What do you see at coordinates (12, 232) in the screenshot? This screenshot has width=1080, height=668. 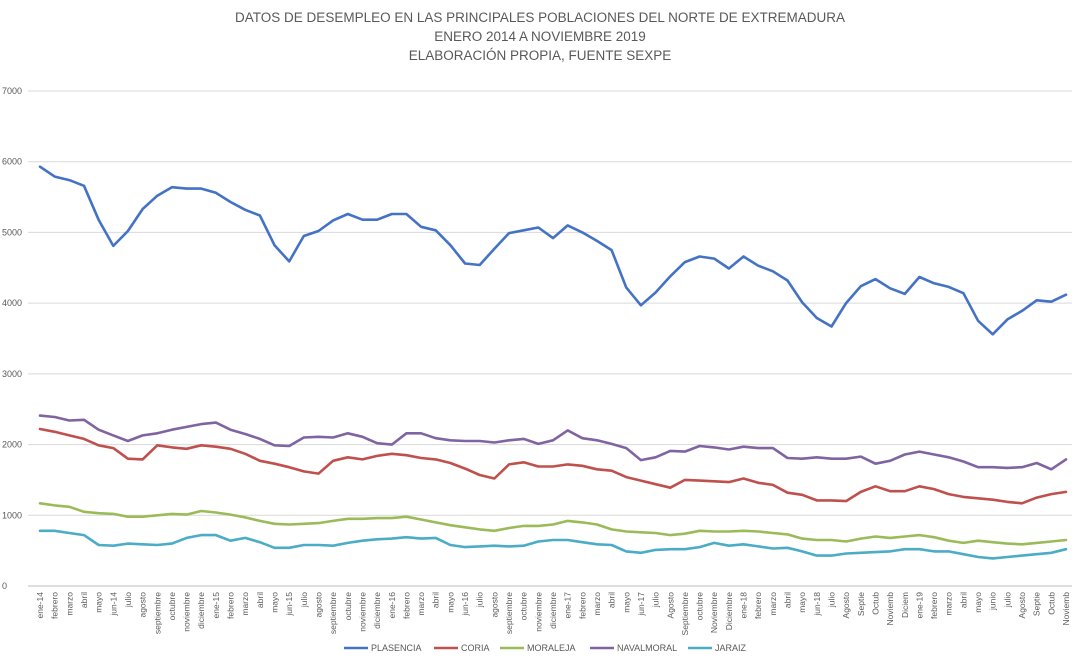 I see `y-tick-label: 5000` at bounding box center [12, 232].